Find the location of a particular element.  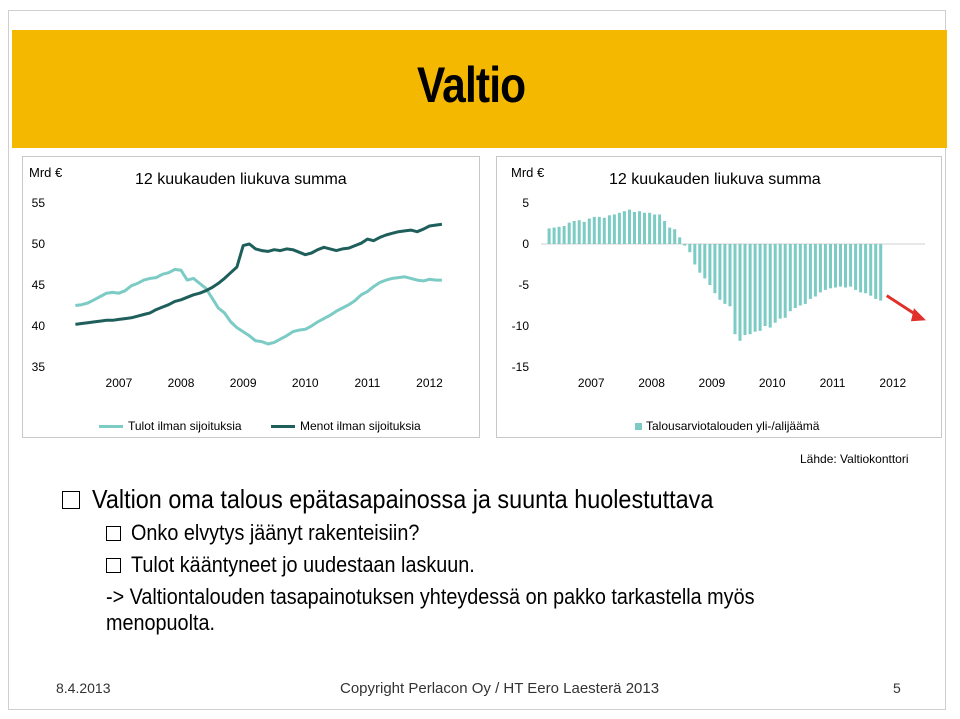

left-line-chart: 55 50 45 40 35 2007 2008 2009 2010 2011 2012 is located at coordinates (238, 293).